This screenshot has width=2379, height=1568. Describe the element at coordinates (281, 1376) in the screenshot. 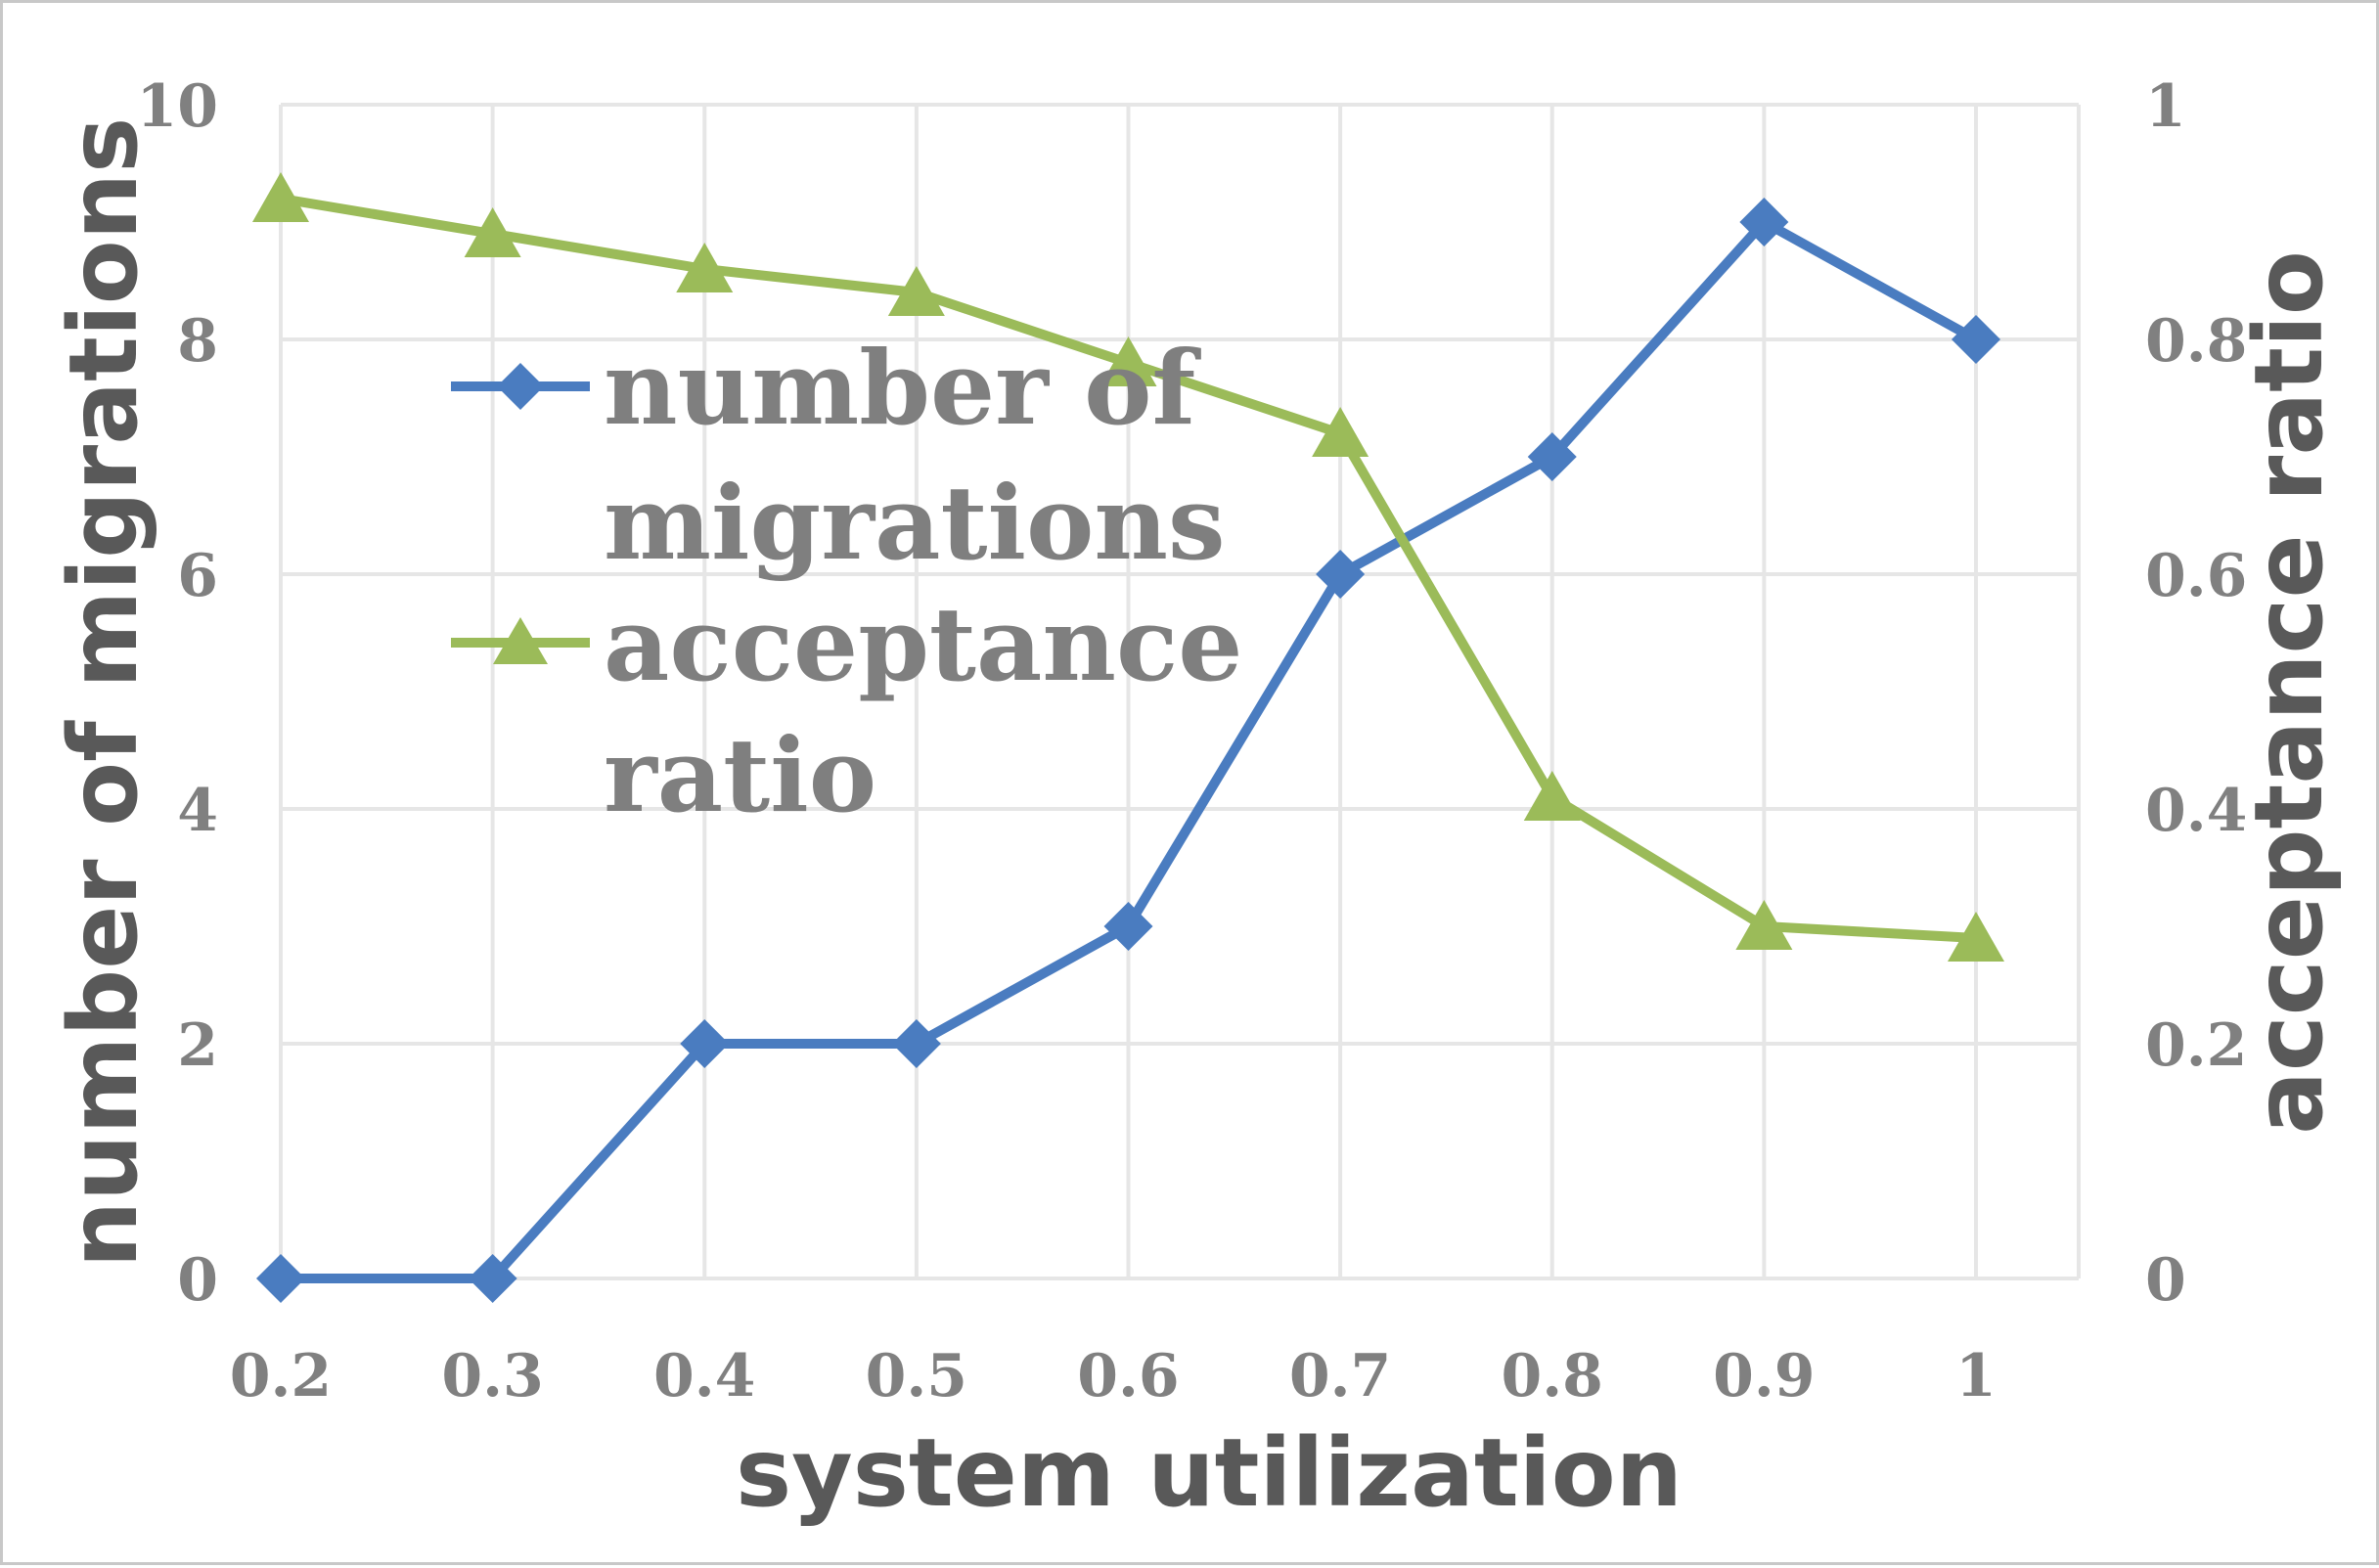

I see `x-tick-label: 0.2` at that location.